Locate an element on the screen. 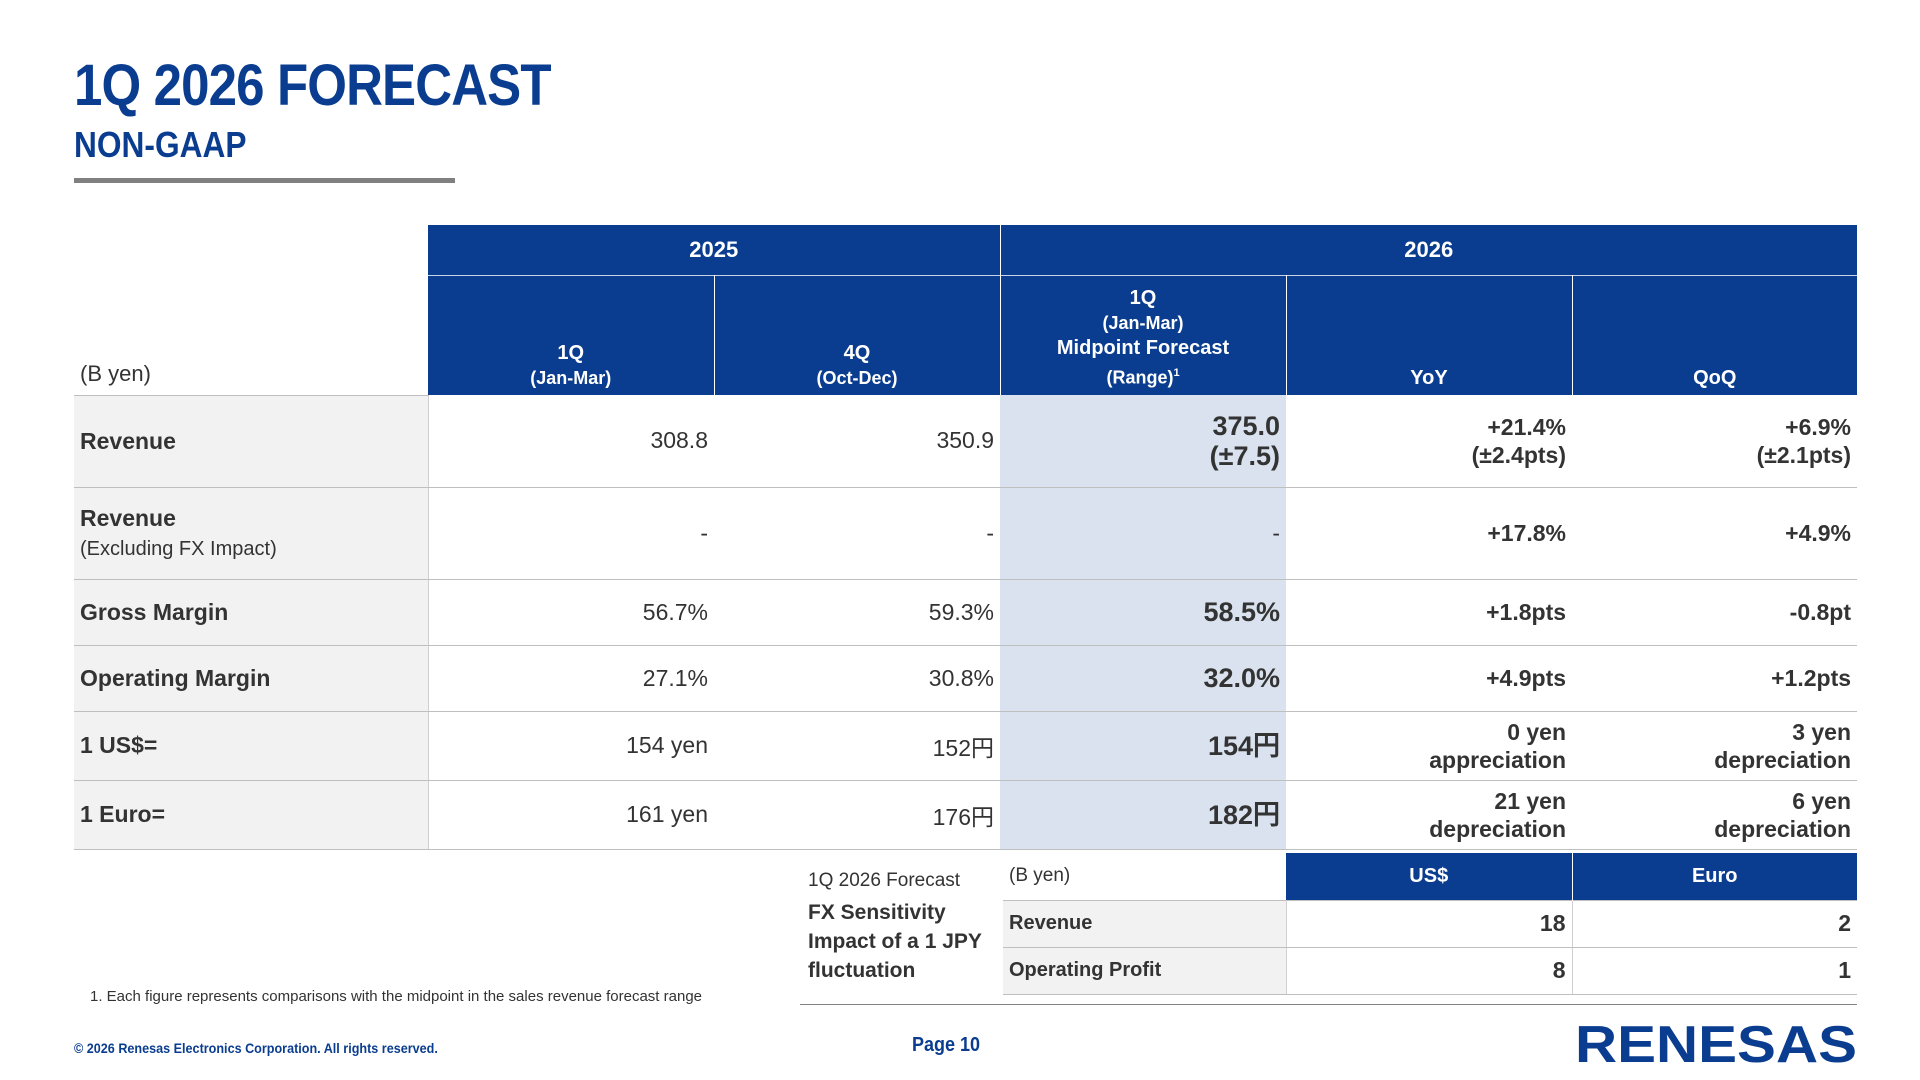 The image size is (1920, 1080). cell-forecast: 375.0 (±7.5) is located at coordinates (1143, 441).